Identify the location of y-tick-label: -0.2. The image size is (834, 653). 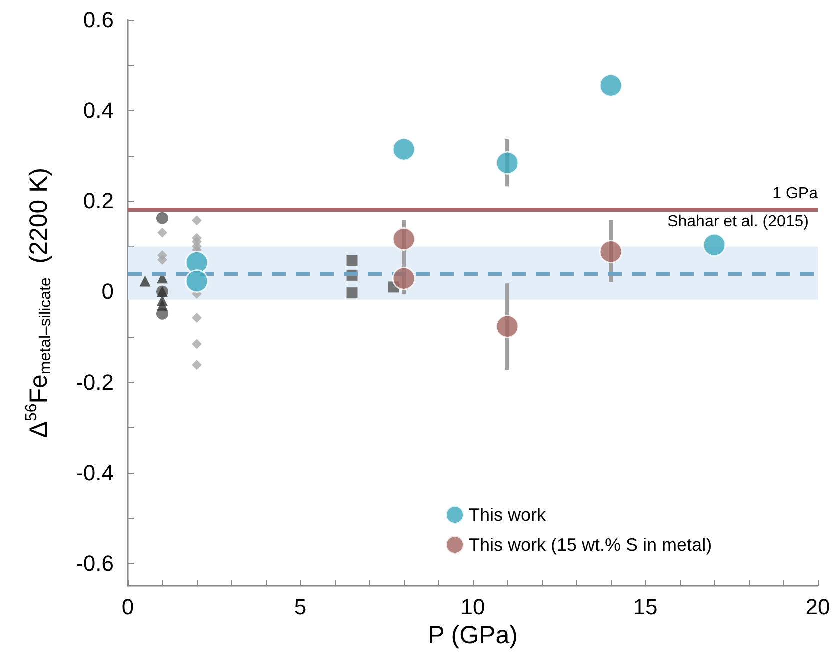
(95, 382).